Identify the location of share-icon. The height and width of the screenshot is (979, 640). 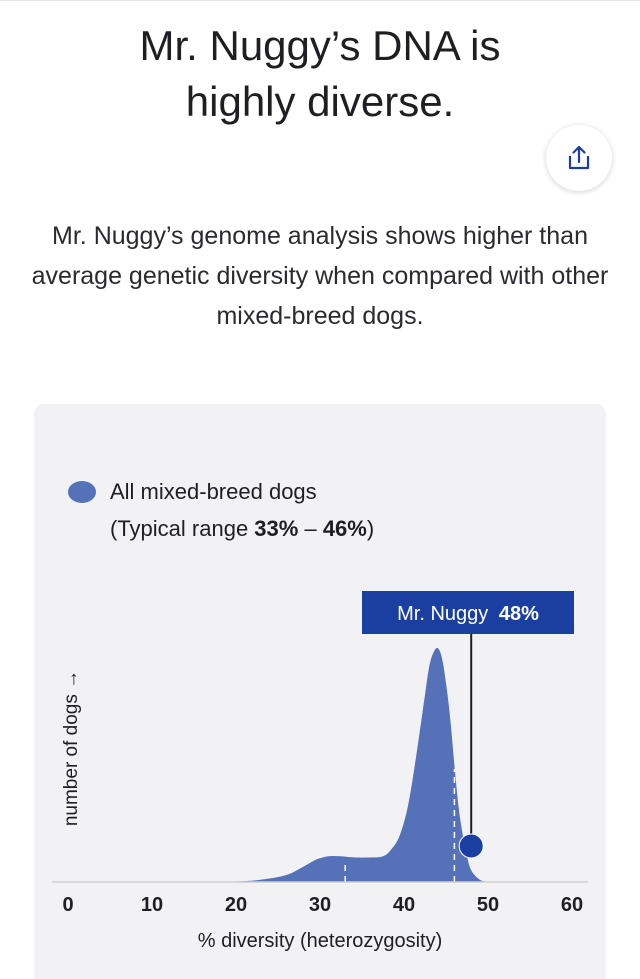
(579, 157).